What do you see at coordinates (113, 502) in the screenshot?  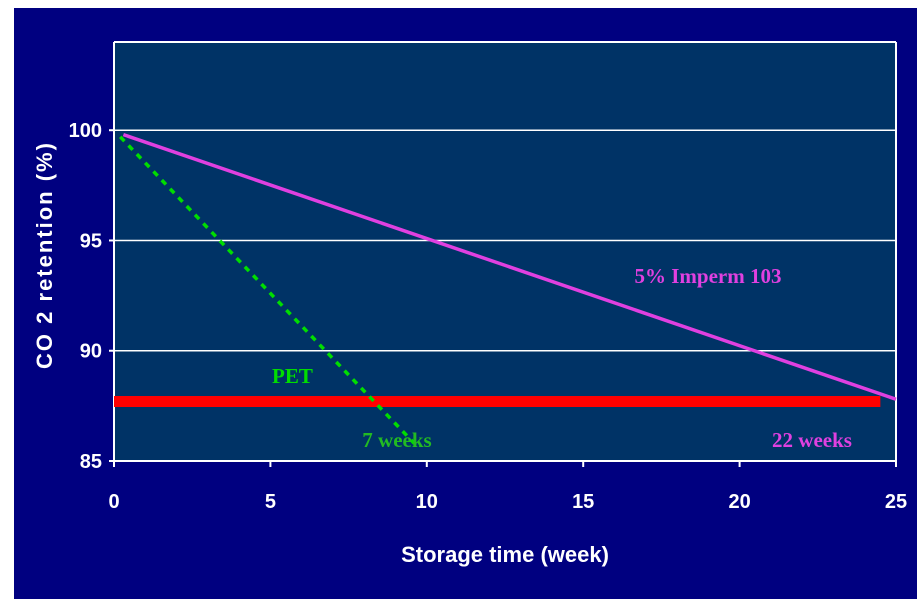 I see `x-tick-label: 0` at bounding box center [113, 502].